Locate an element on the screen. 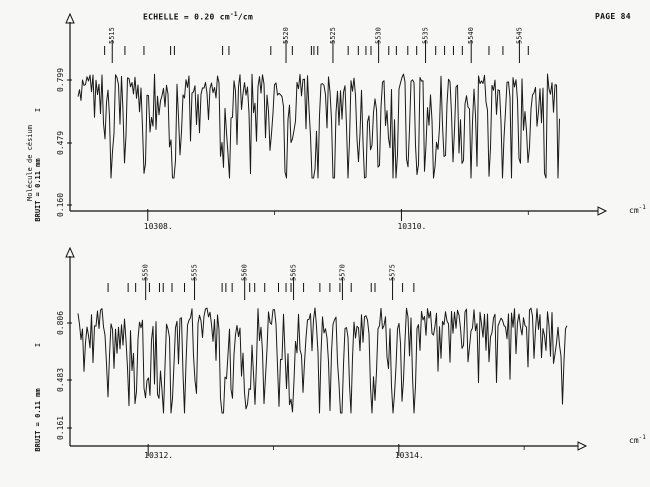 Image resolution: width=650 pixels, height=487 pixels. x-tick-label: 10314. is located at coordinates (409, 455).